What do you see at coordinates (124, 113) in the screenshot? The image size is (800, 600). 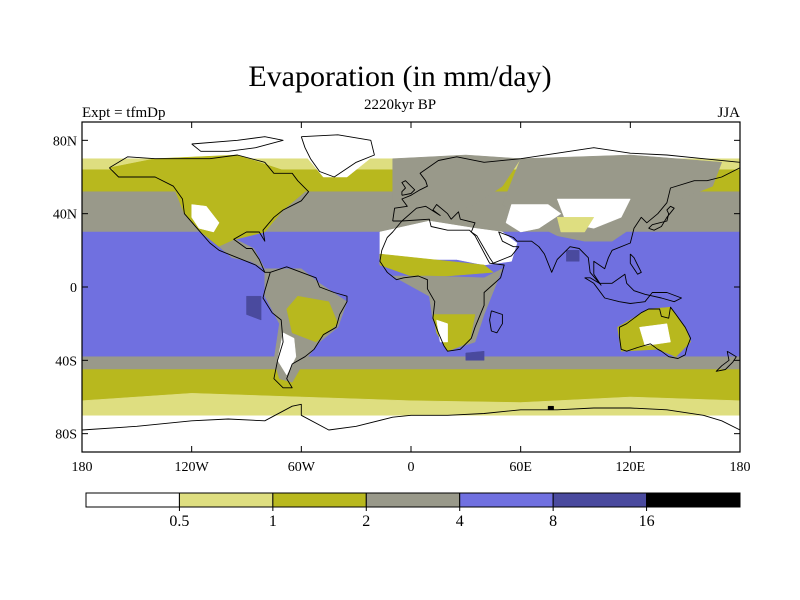 I see `experiment-label: Expt = tfmDp` at bounding box center [124, 113].